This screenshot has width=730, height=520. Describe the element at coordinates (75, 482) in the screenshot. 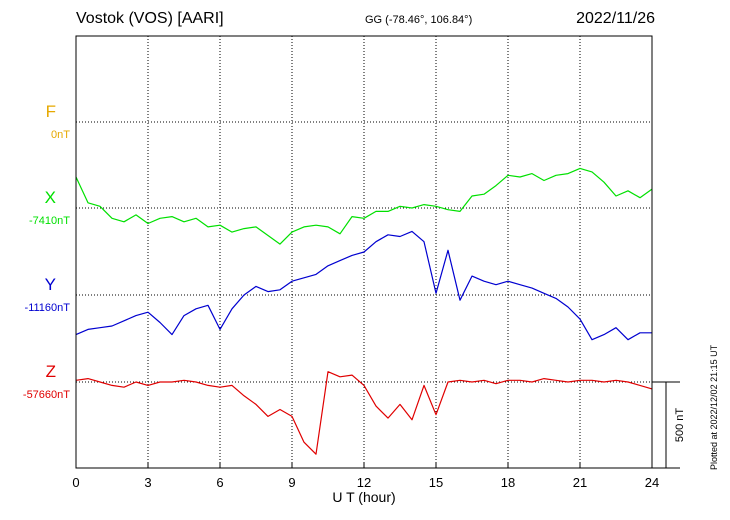

I see `x-tick-label: 0` at that location.